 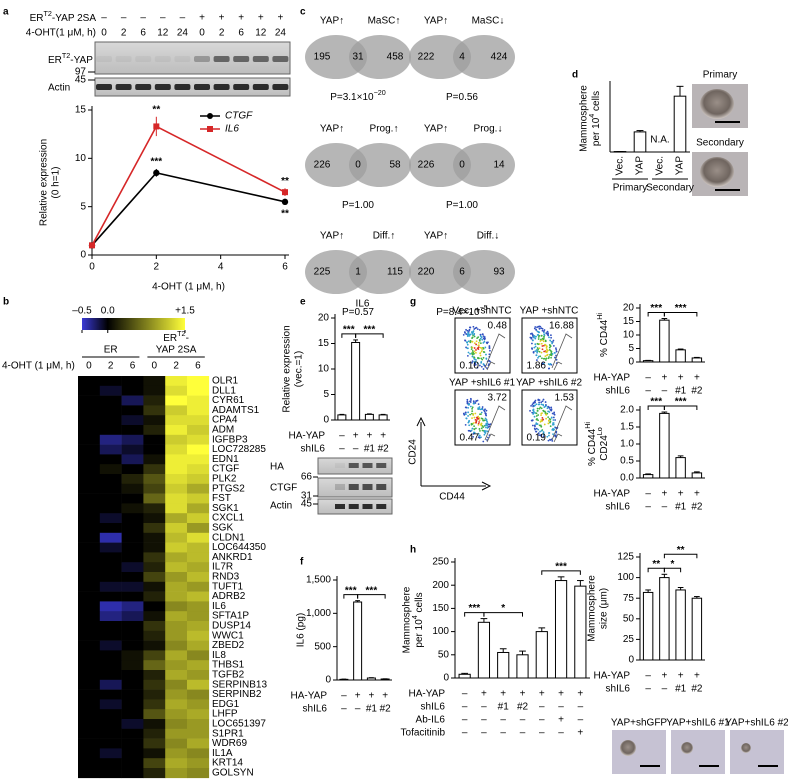 I want to click on venn-count: 14, so click(x=499, y=165).